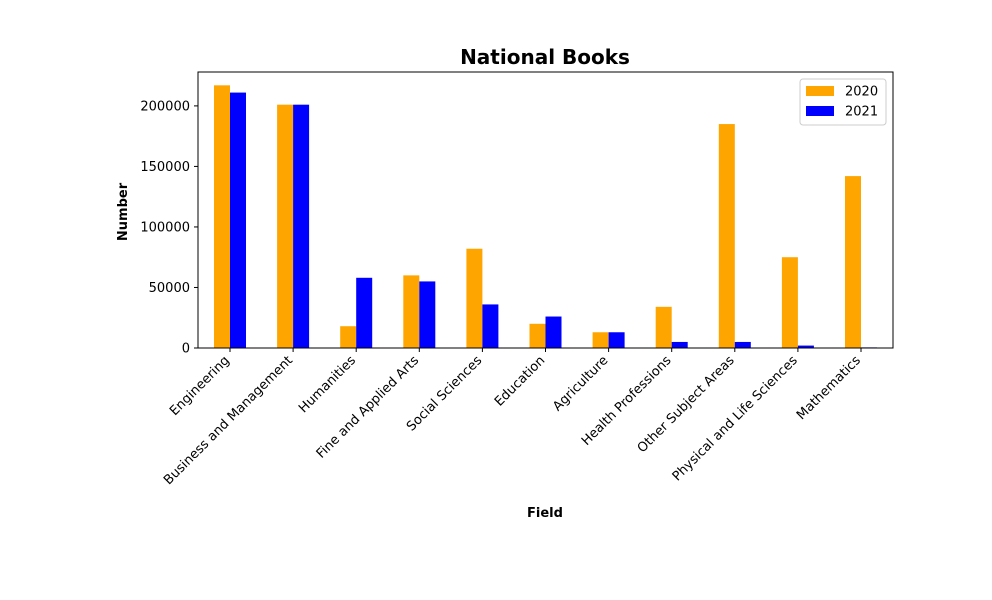 This screenshot has width=992, height=600. What do you see at coordinates (861, 112) in the screenshot?
I see `legend-label: 2021` at bounding box center [861, 112].